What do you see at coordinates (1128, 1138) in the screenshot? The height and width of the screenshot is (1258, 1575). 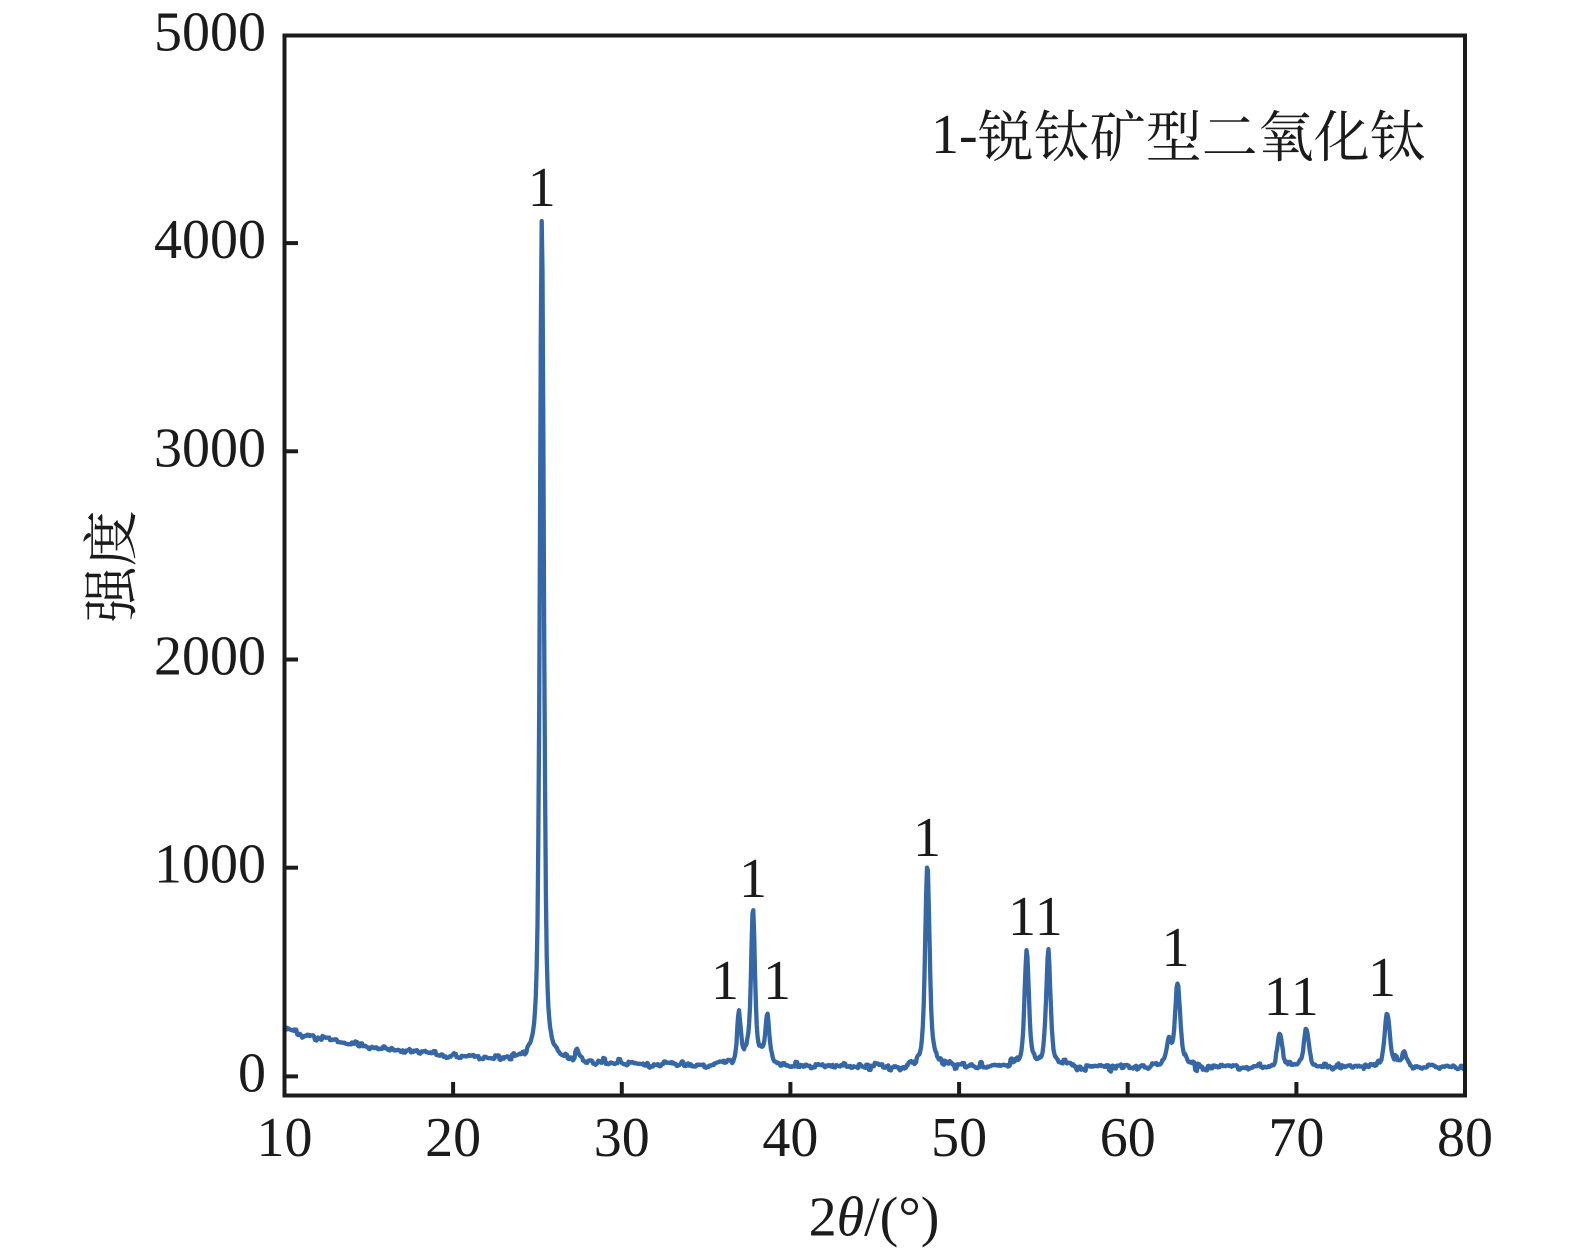 I see `svg-text: 60` at bounding box center [1128, 1138].